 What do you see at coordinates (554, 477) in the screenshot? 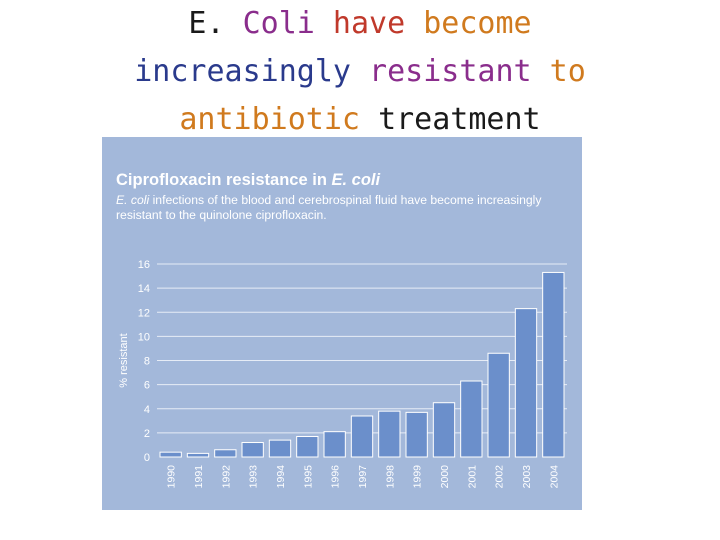
I see `x-tick-label: 2004` at bounding box center [554, 477].